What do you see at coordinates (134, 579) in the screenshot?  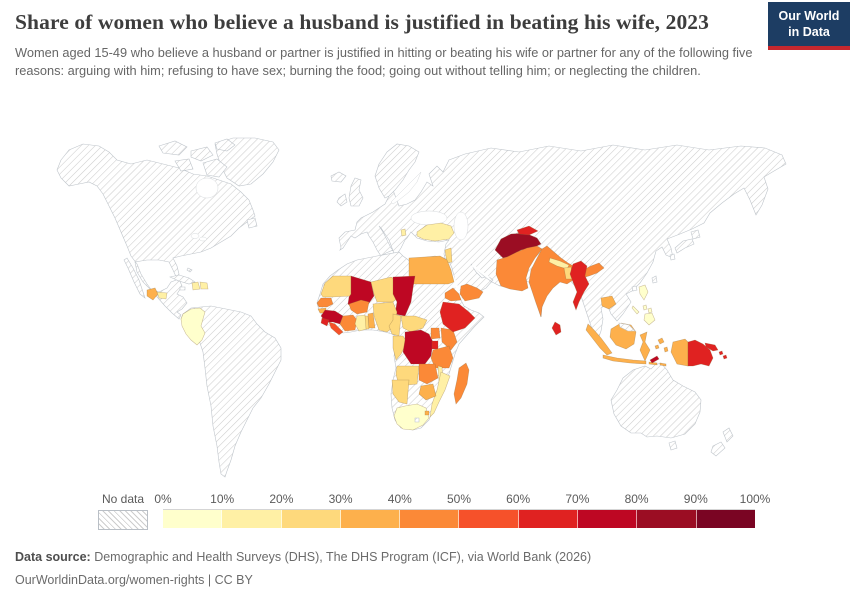 I see `owid-url-link: OurWorldinData.org/women-rights | CC BY` at bounding box center [134, 579].